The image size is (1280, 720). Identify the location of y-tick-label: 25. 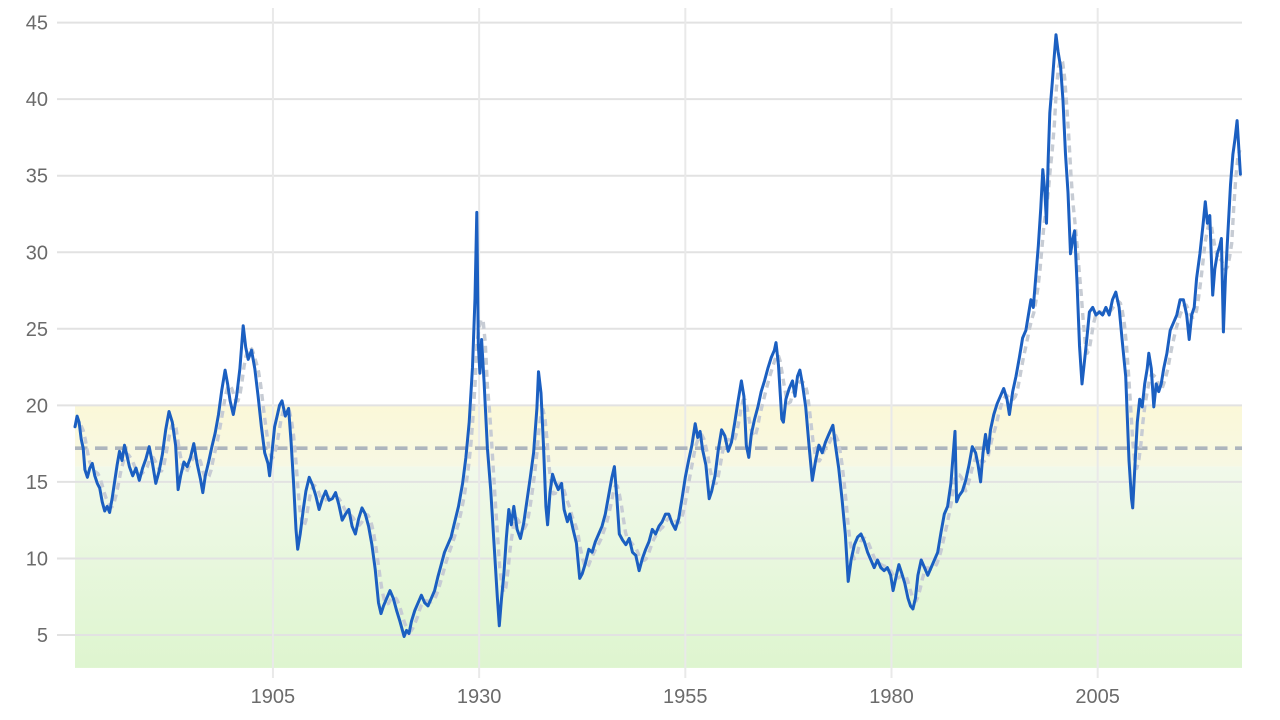
(37, 330).